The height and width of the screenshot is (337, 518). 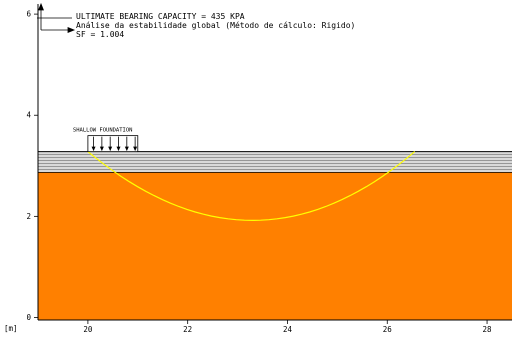 I want to click on y-axis-ticks: 0 2 4 6, so click(x=32, y=166).